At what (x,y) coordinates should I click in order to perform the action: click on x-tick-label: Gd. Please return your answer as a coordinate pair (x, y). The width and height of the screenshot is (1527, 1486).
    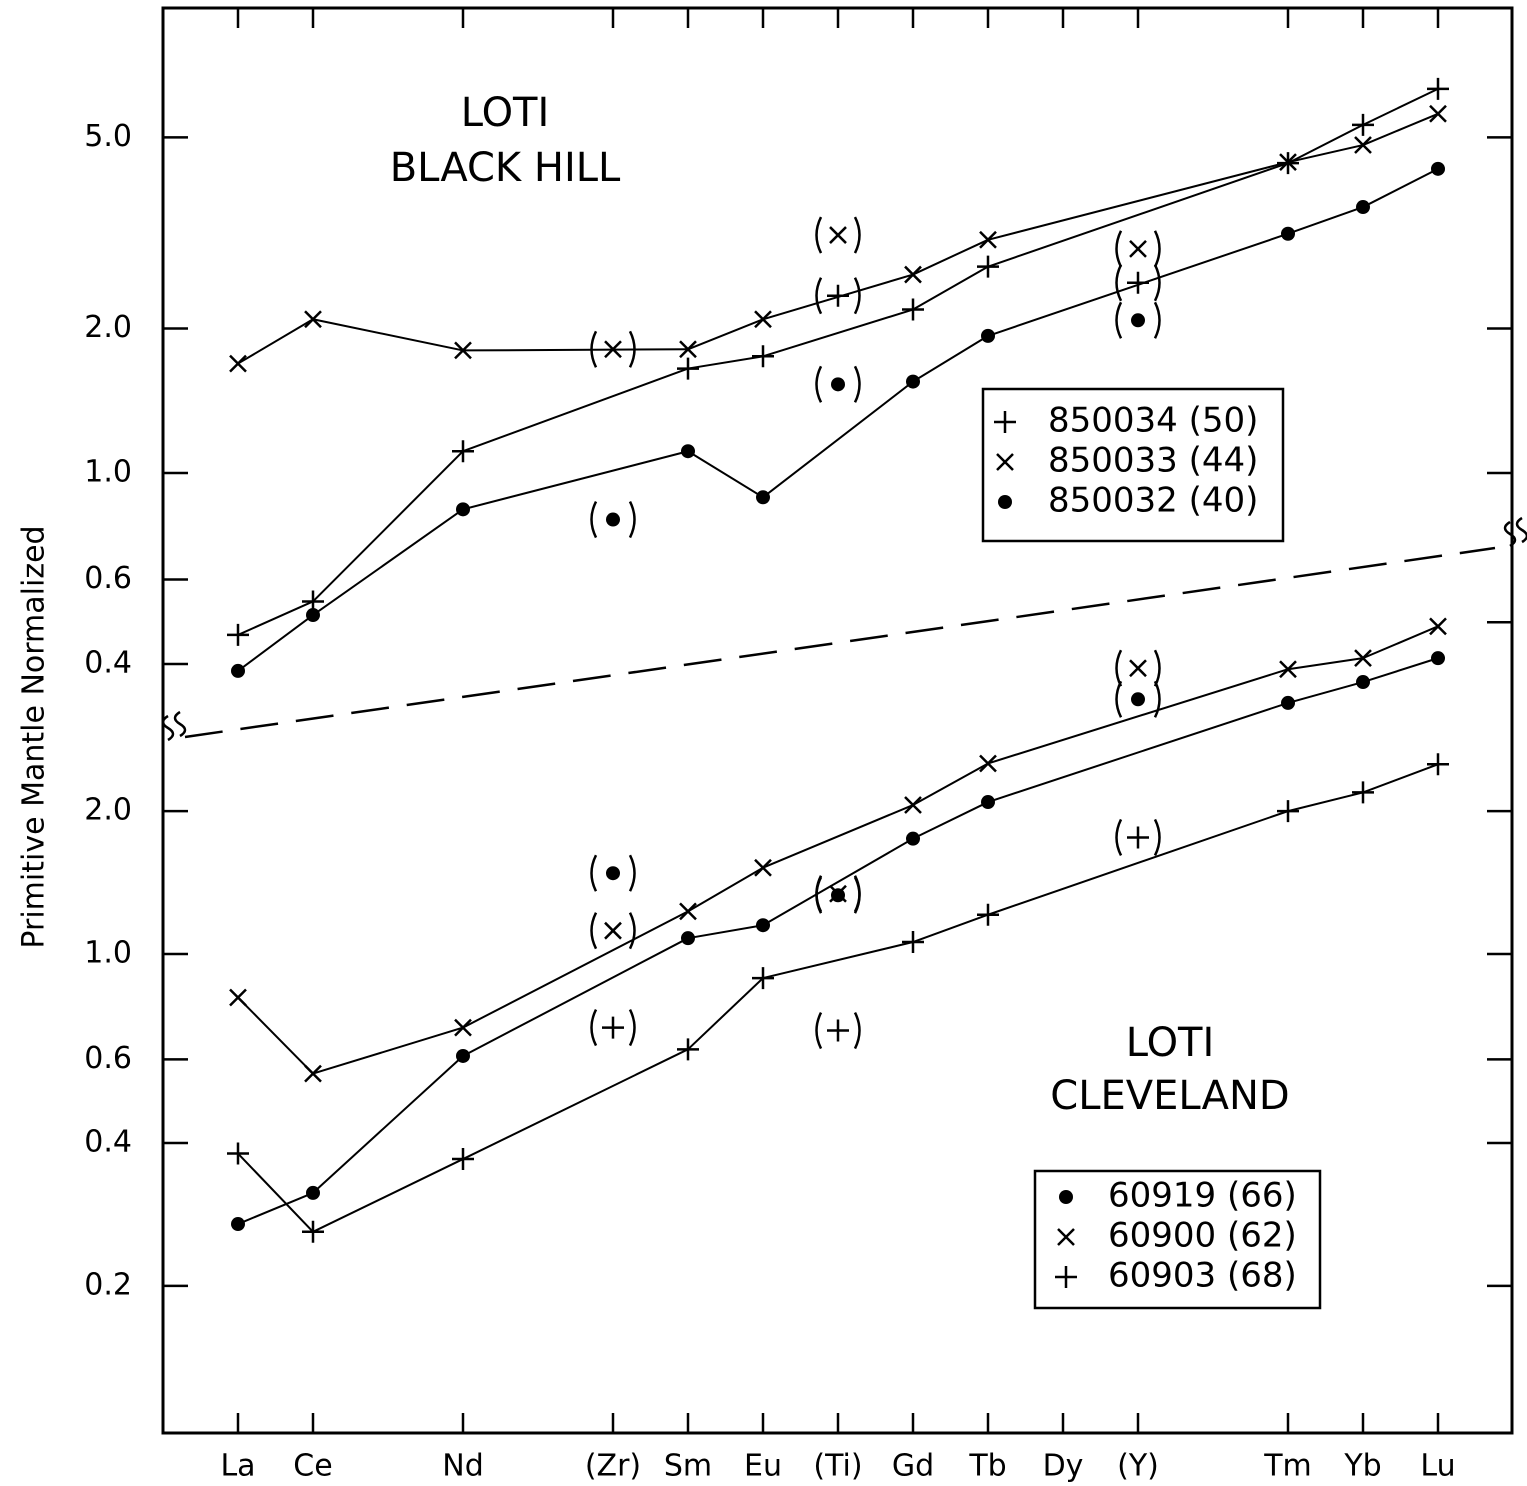
    Looking at the image, I should click on (913, 1466).